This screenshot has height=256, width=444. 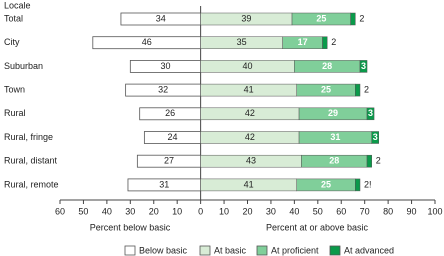 I want to click on legend-label: Below basic, so click(x=163, y=250).